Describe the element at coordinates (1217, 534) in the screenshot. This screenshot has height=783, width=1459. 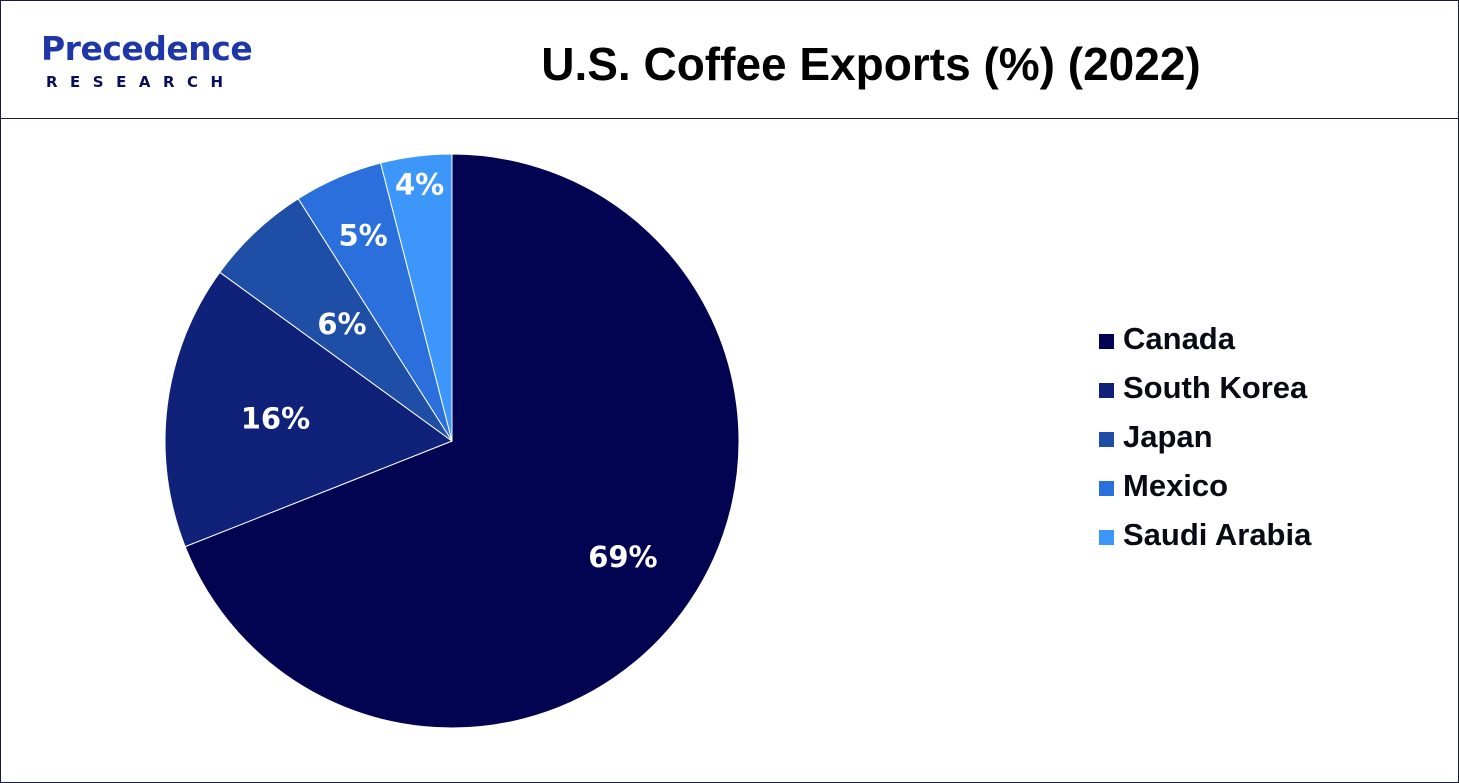
I see `legend-label: Saudi Arabia` at that location.